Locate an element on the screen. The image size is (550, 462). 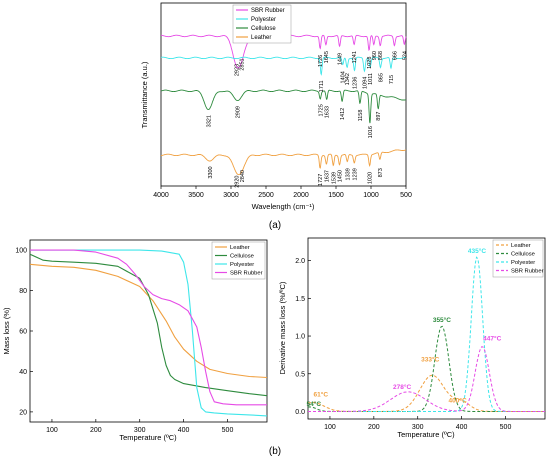
dtg-series-polyester is located at coordinates (426, 334).